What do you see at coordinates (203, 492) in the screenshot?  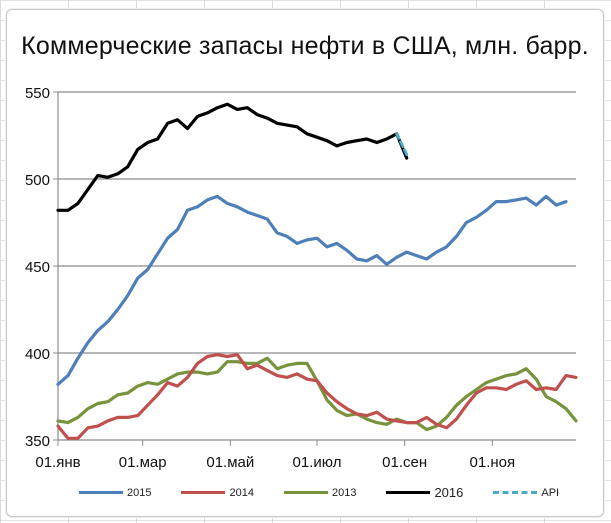 I see `legend-swatch-2014` at bounding box center [203, 492].